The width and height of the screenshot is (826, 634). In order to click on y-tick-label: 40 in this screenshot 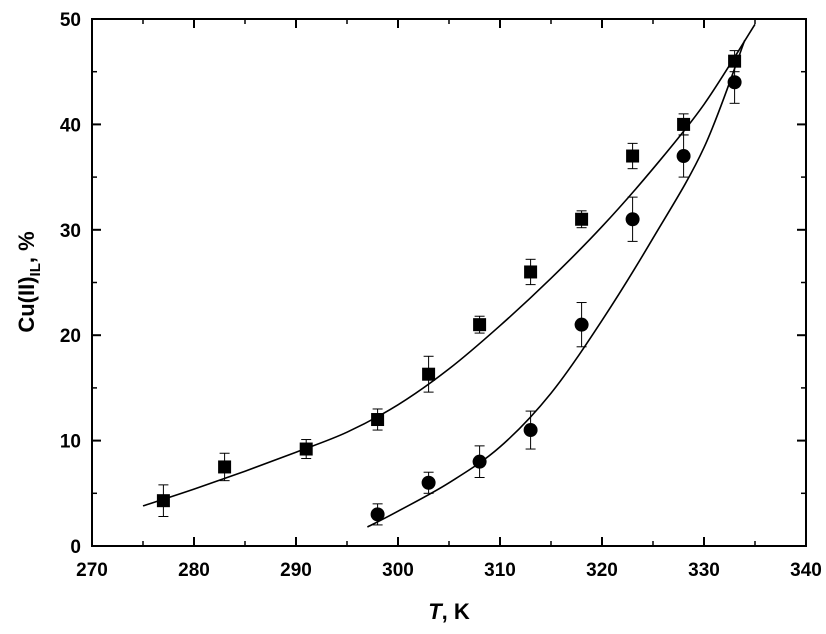, I will do `click(70, 125)`.